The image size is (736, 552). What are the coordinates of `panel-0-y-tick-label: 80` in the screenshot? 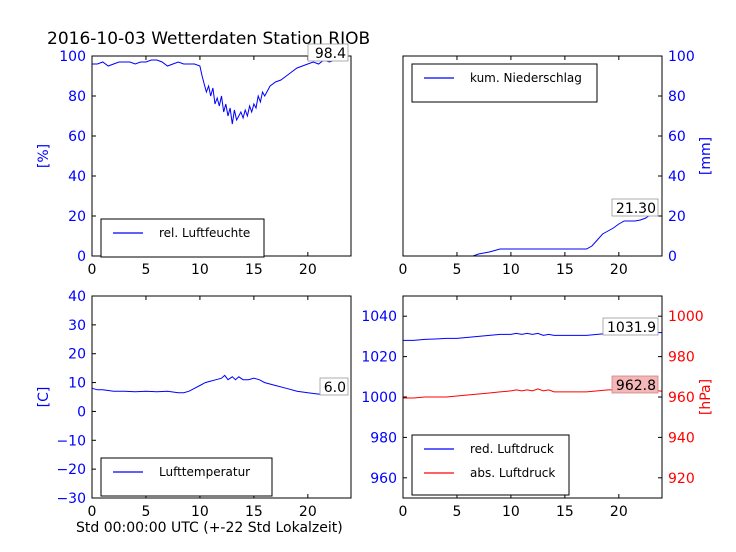 It's located at (77, 97).